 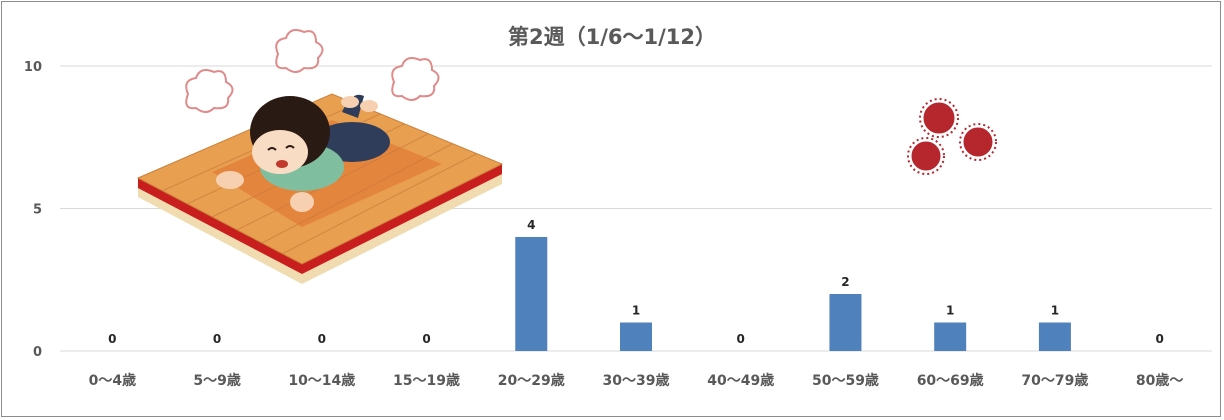 I want to click on data-label: 2, so click(x=845, y=282).